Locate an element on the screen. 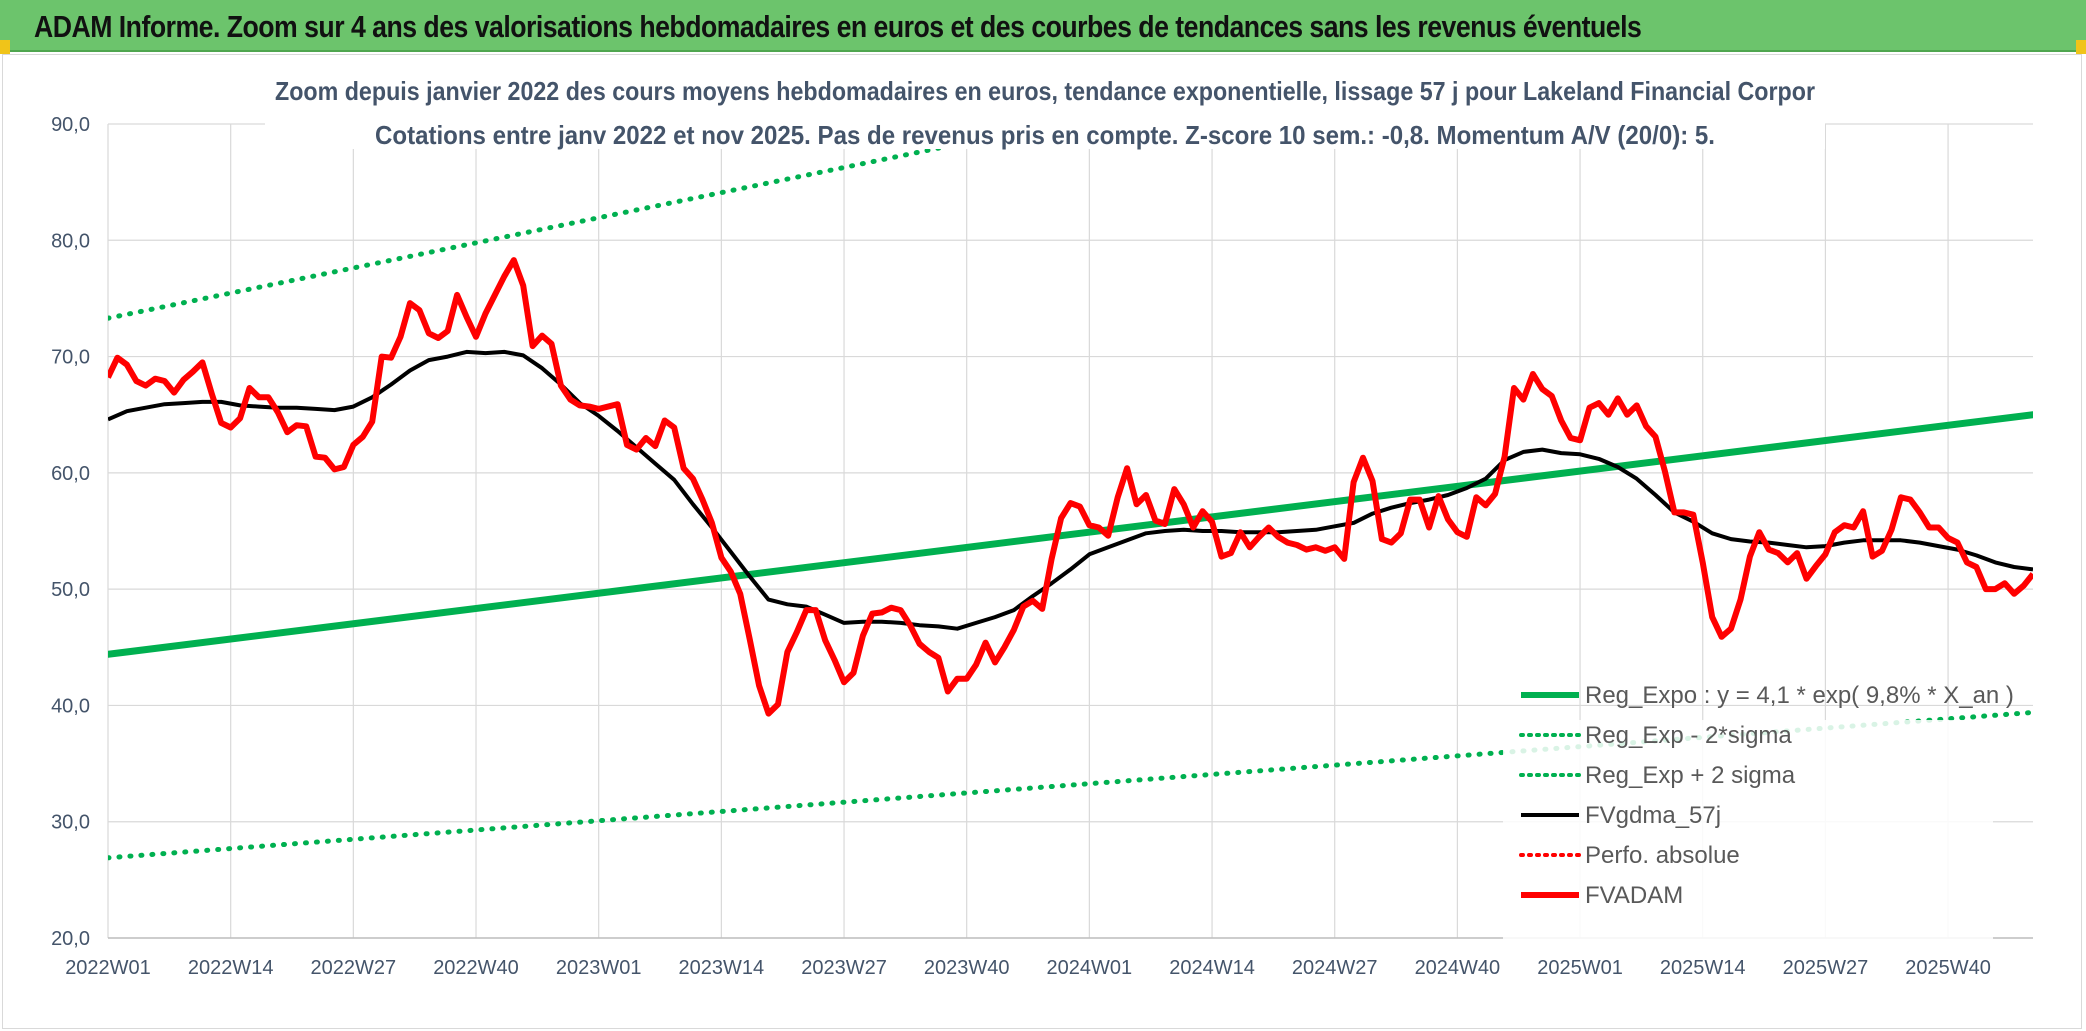  legend-label-reg-minus: Reg_Exp - 2*sigma is located at coordinates (1688, 735).